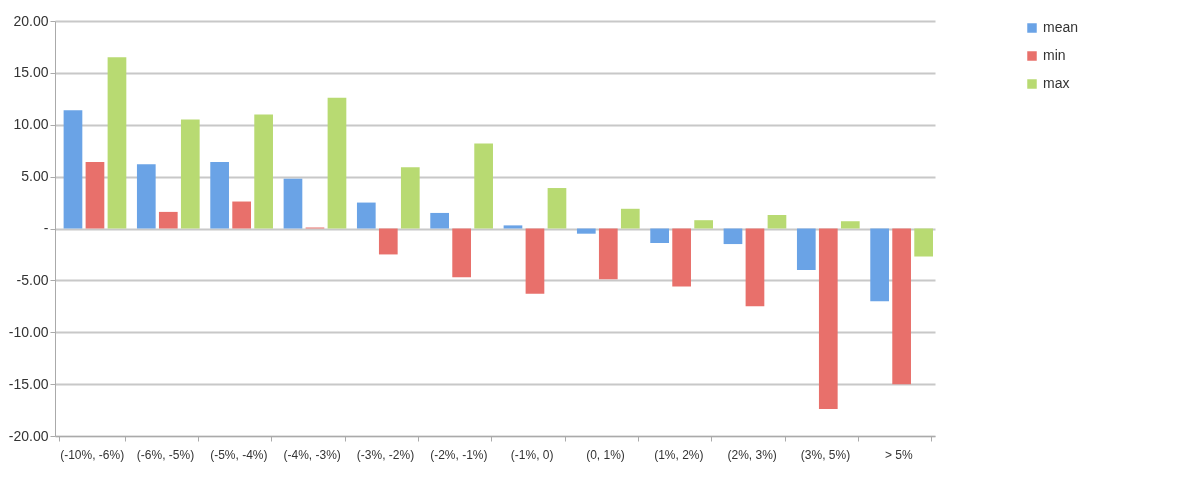 Image resolution: width=1200 pixels, height=480 pixels. What do you see at coordinates (28, 435) in the screenshot?
I see `y-tick-label: -20.00` at bounding box center [28, 435].